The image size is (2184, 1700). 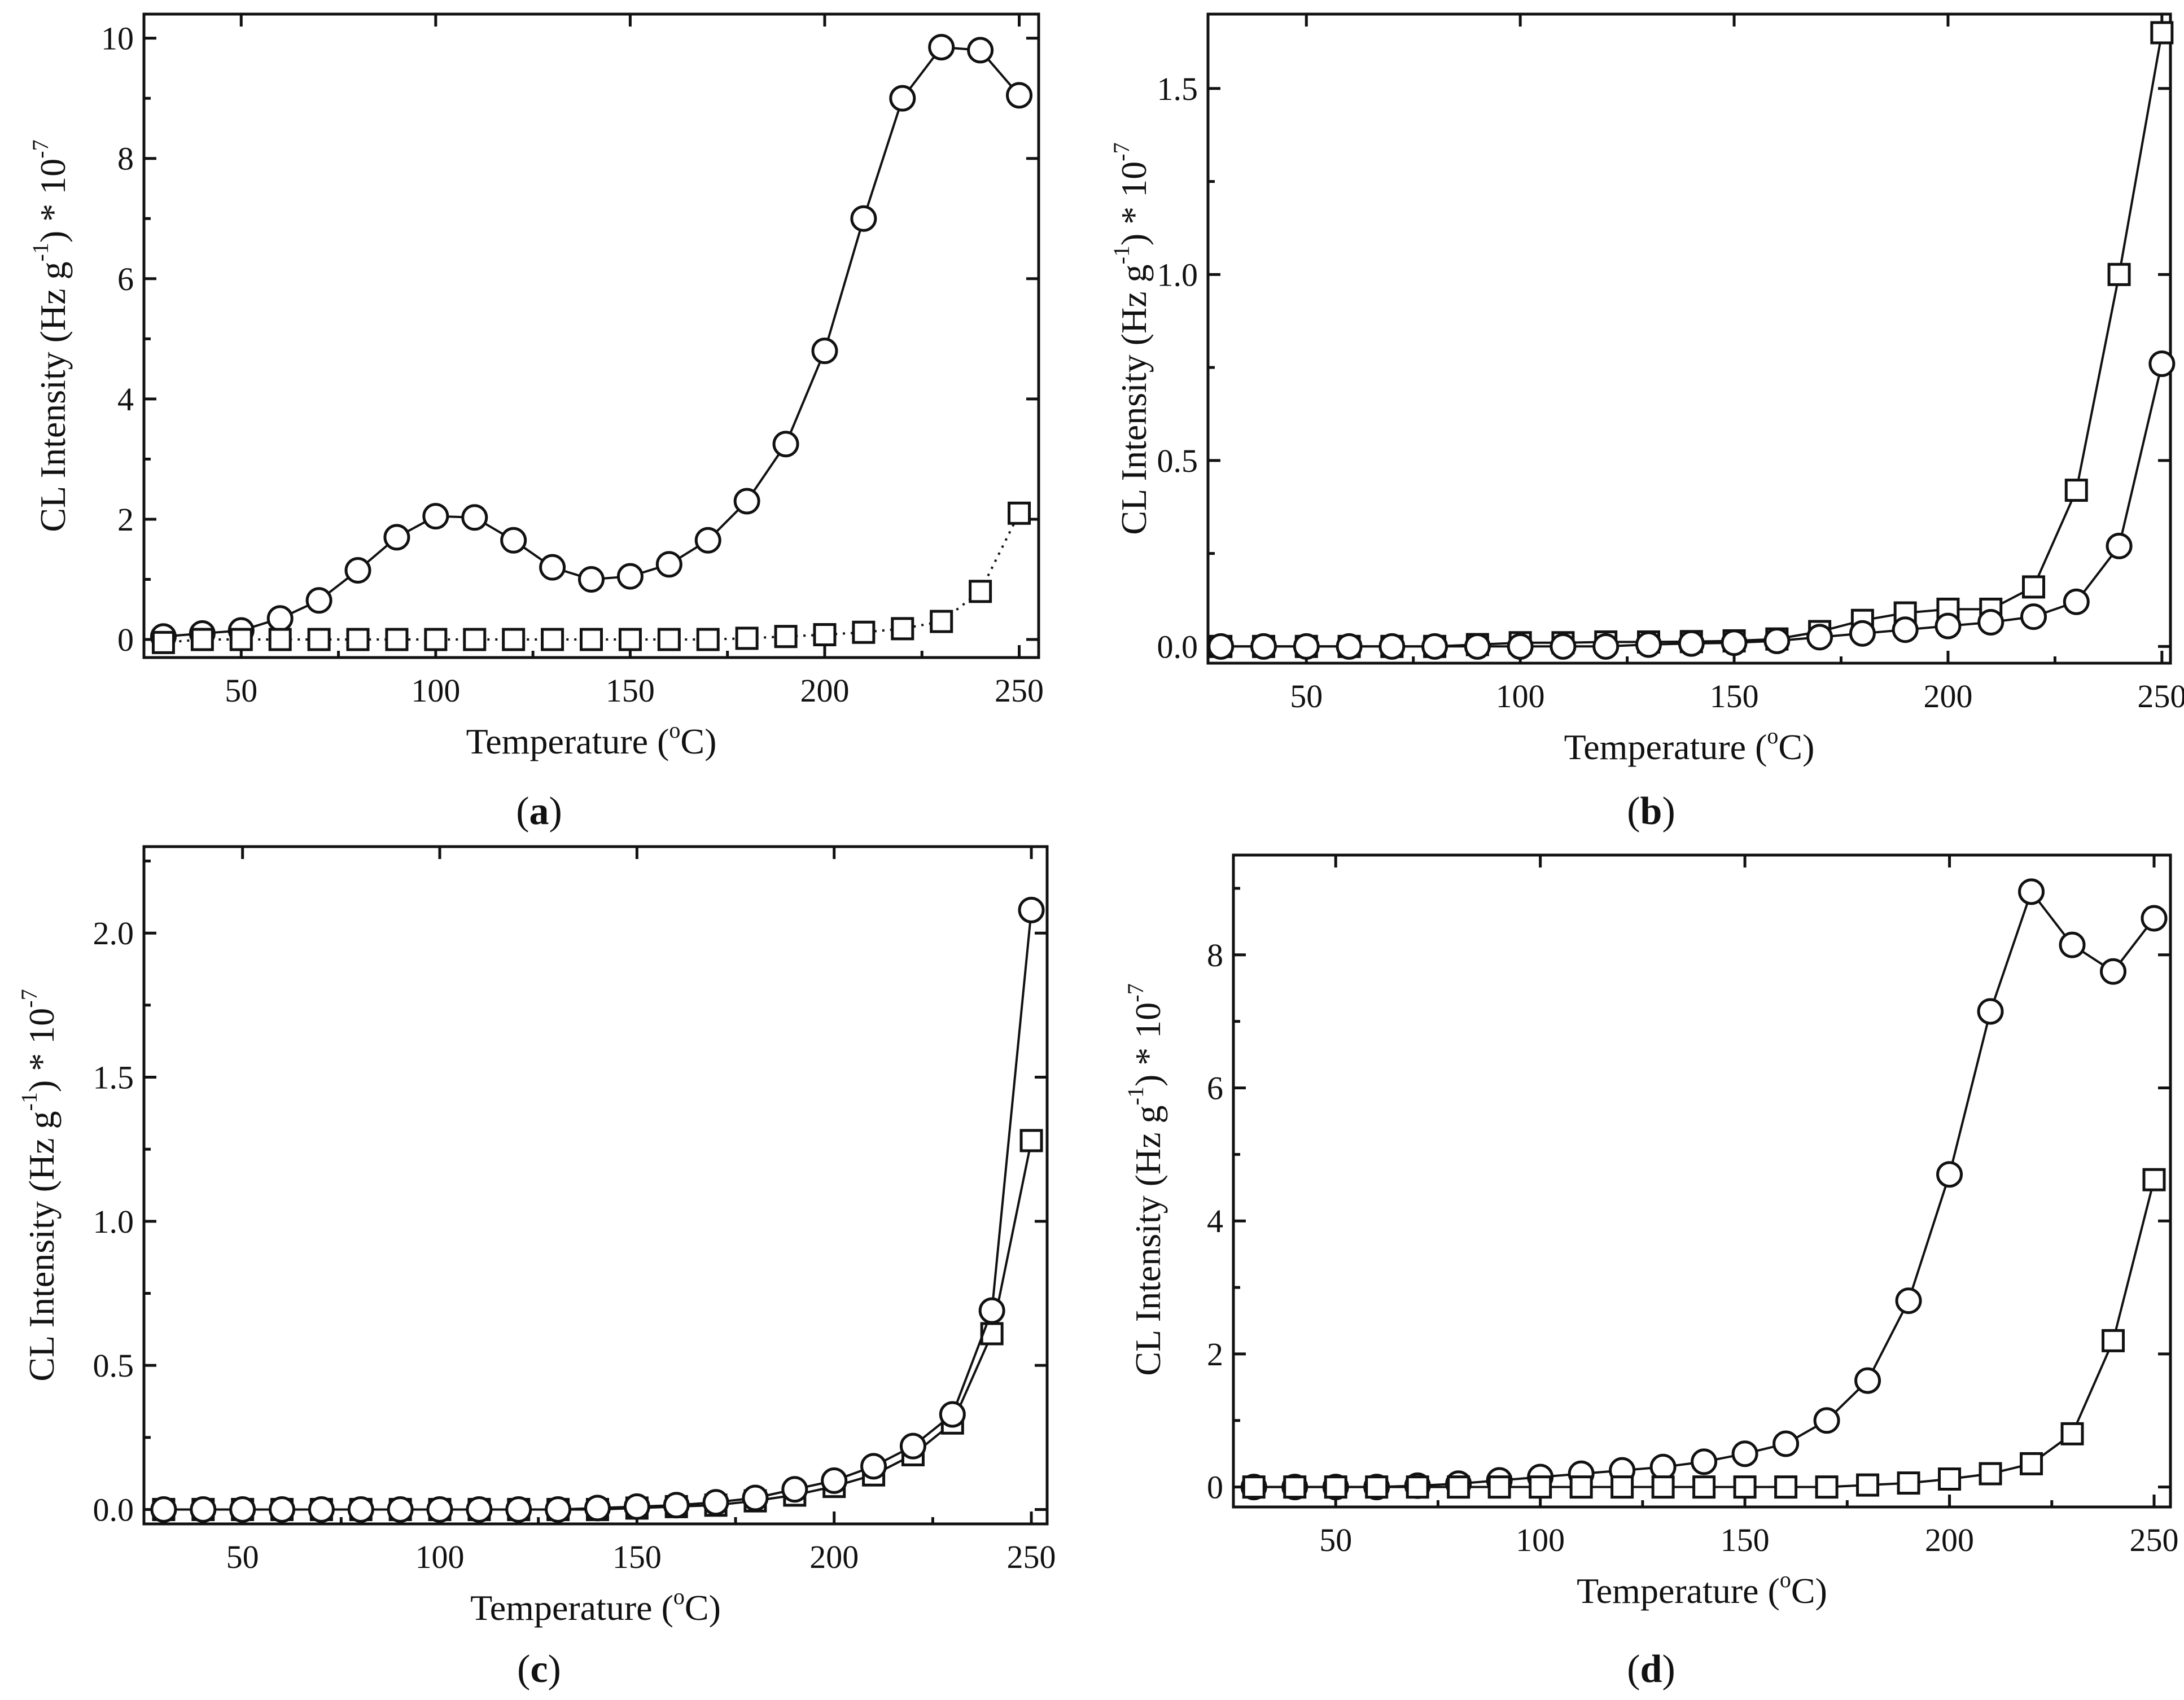 What do you see at coordinates (1651, 812) in the screenshot?
I see `panel-label-b: (b)` at bounding box center [1651, 812].